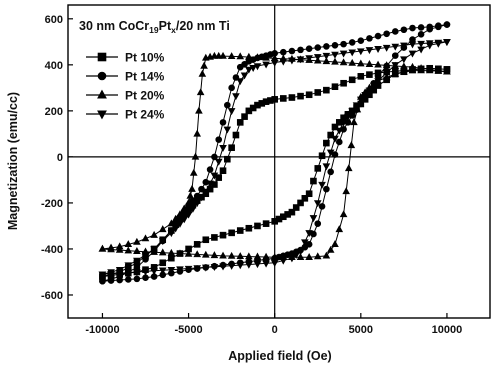 The height and width of the screenshot is (369, 492). Describe the element at coordinates (154, 30) in the screenshot. I see `chart-title-sub1: 19` at that location.